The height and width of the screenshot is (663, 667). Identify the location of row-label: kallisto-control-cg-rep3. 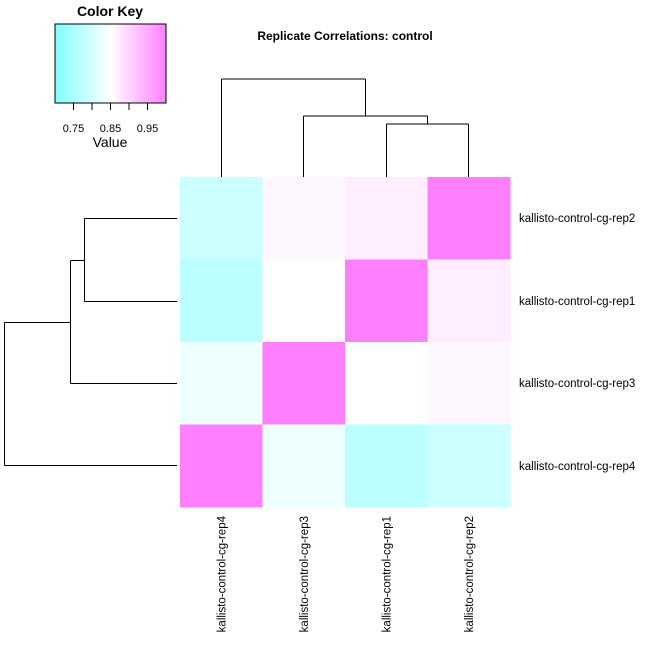
(577, 384).